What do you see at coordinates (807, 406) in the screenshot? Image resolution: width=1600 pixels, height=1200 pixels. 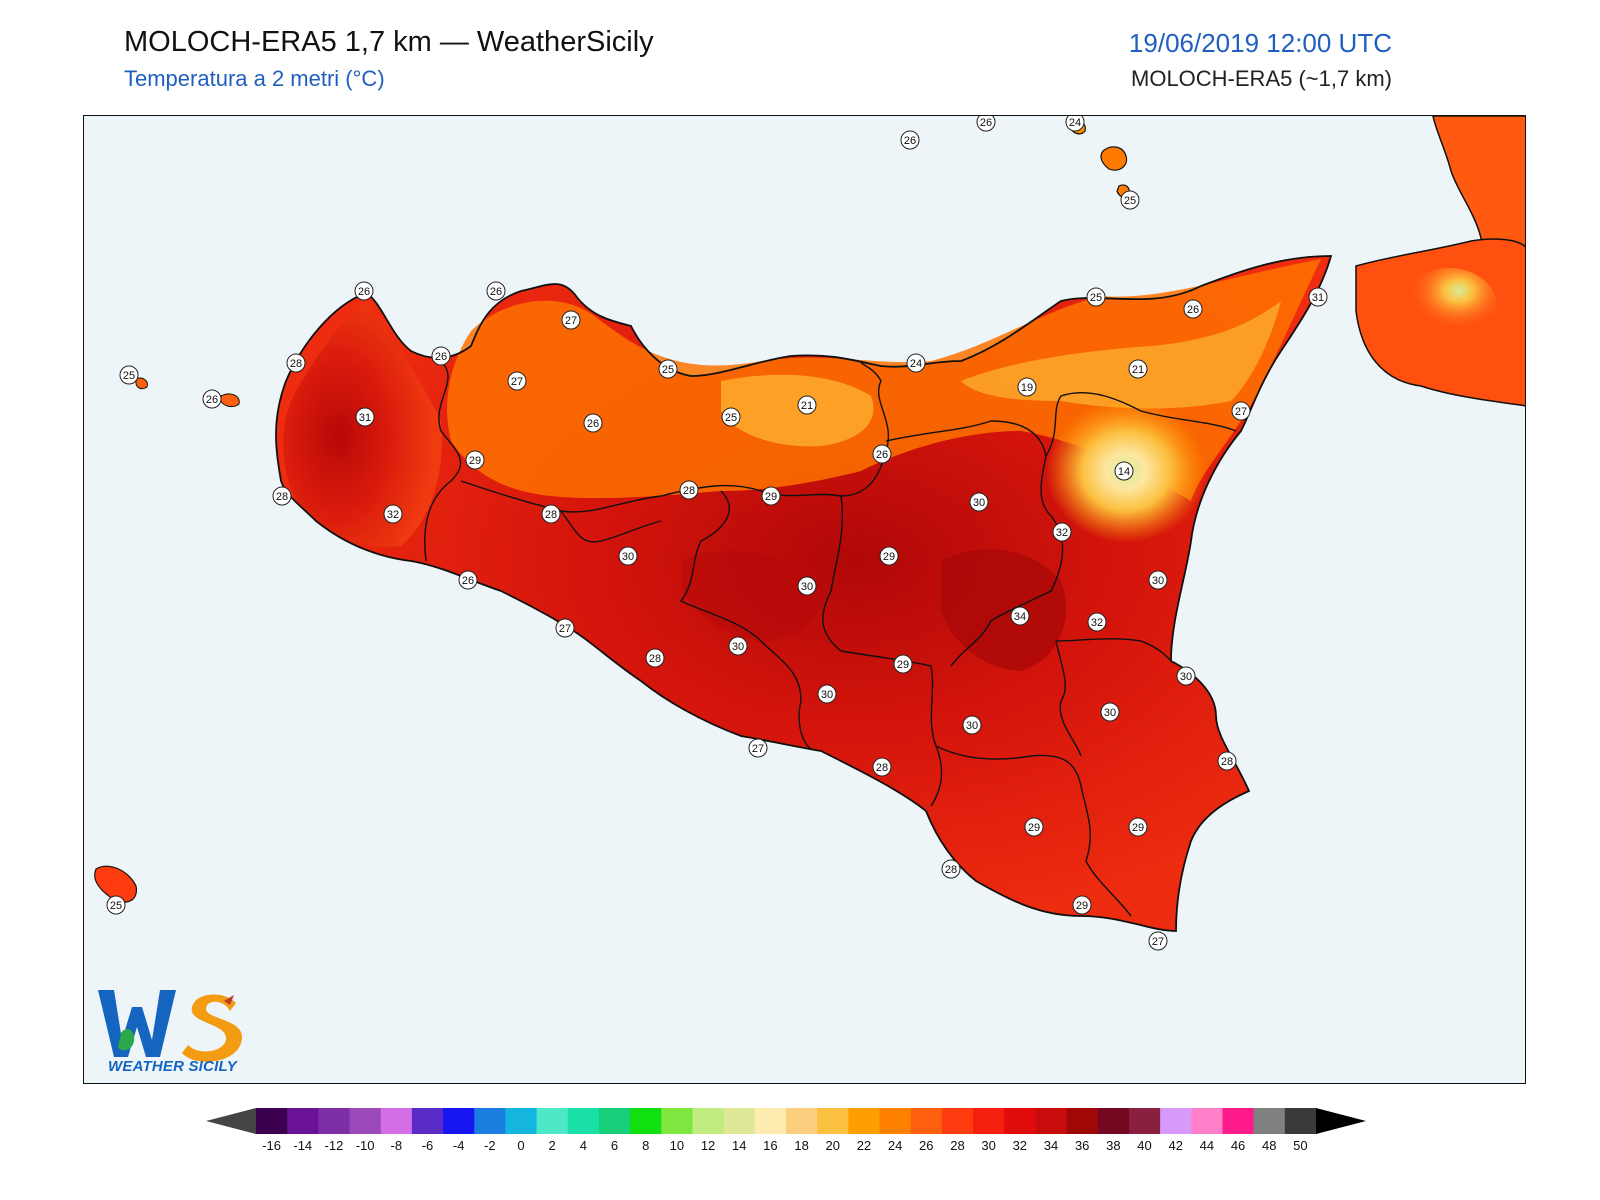 I see `station-value: 21` at bounding box center [807, 406].